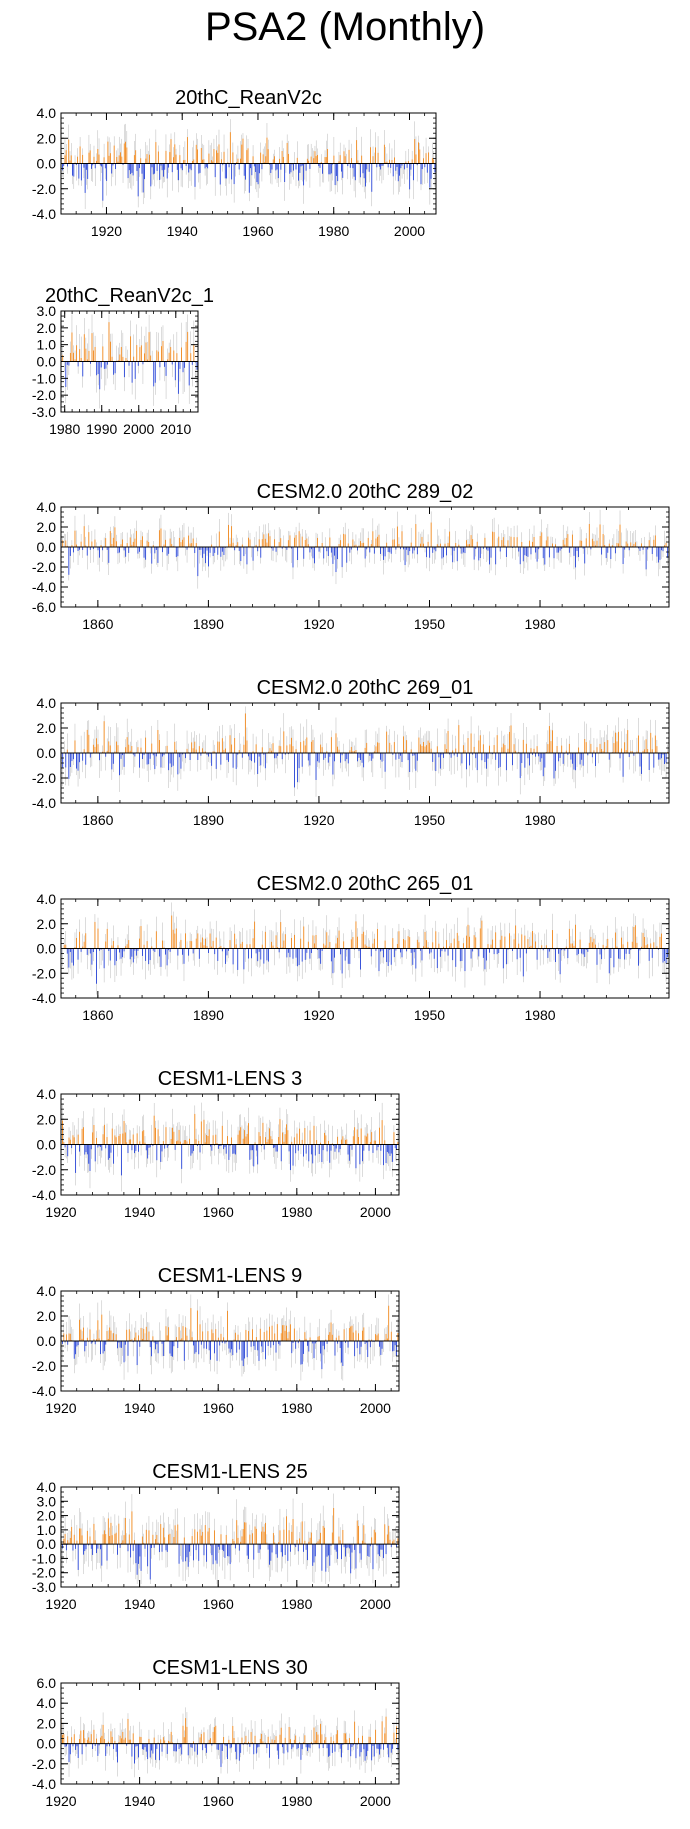 This screenshot has width=690, height=1829. What do you see at coordinates (60, 1212) in the screenshot?
I see `x-tick-label: 1920` at bounding box center [60, 1212].